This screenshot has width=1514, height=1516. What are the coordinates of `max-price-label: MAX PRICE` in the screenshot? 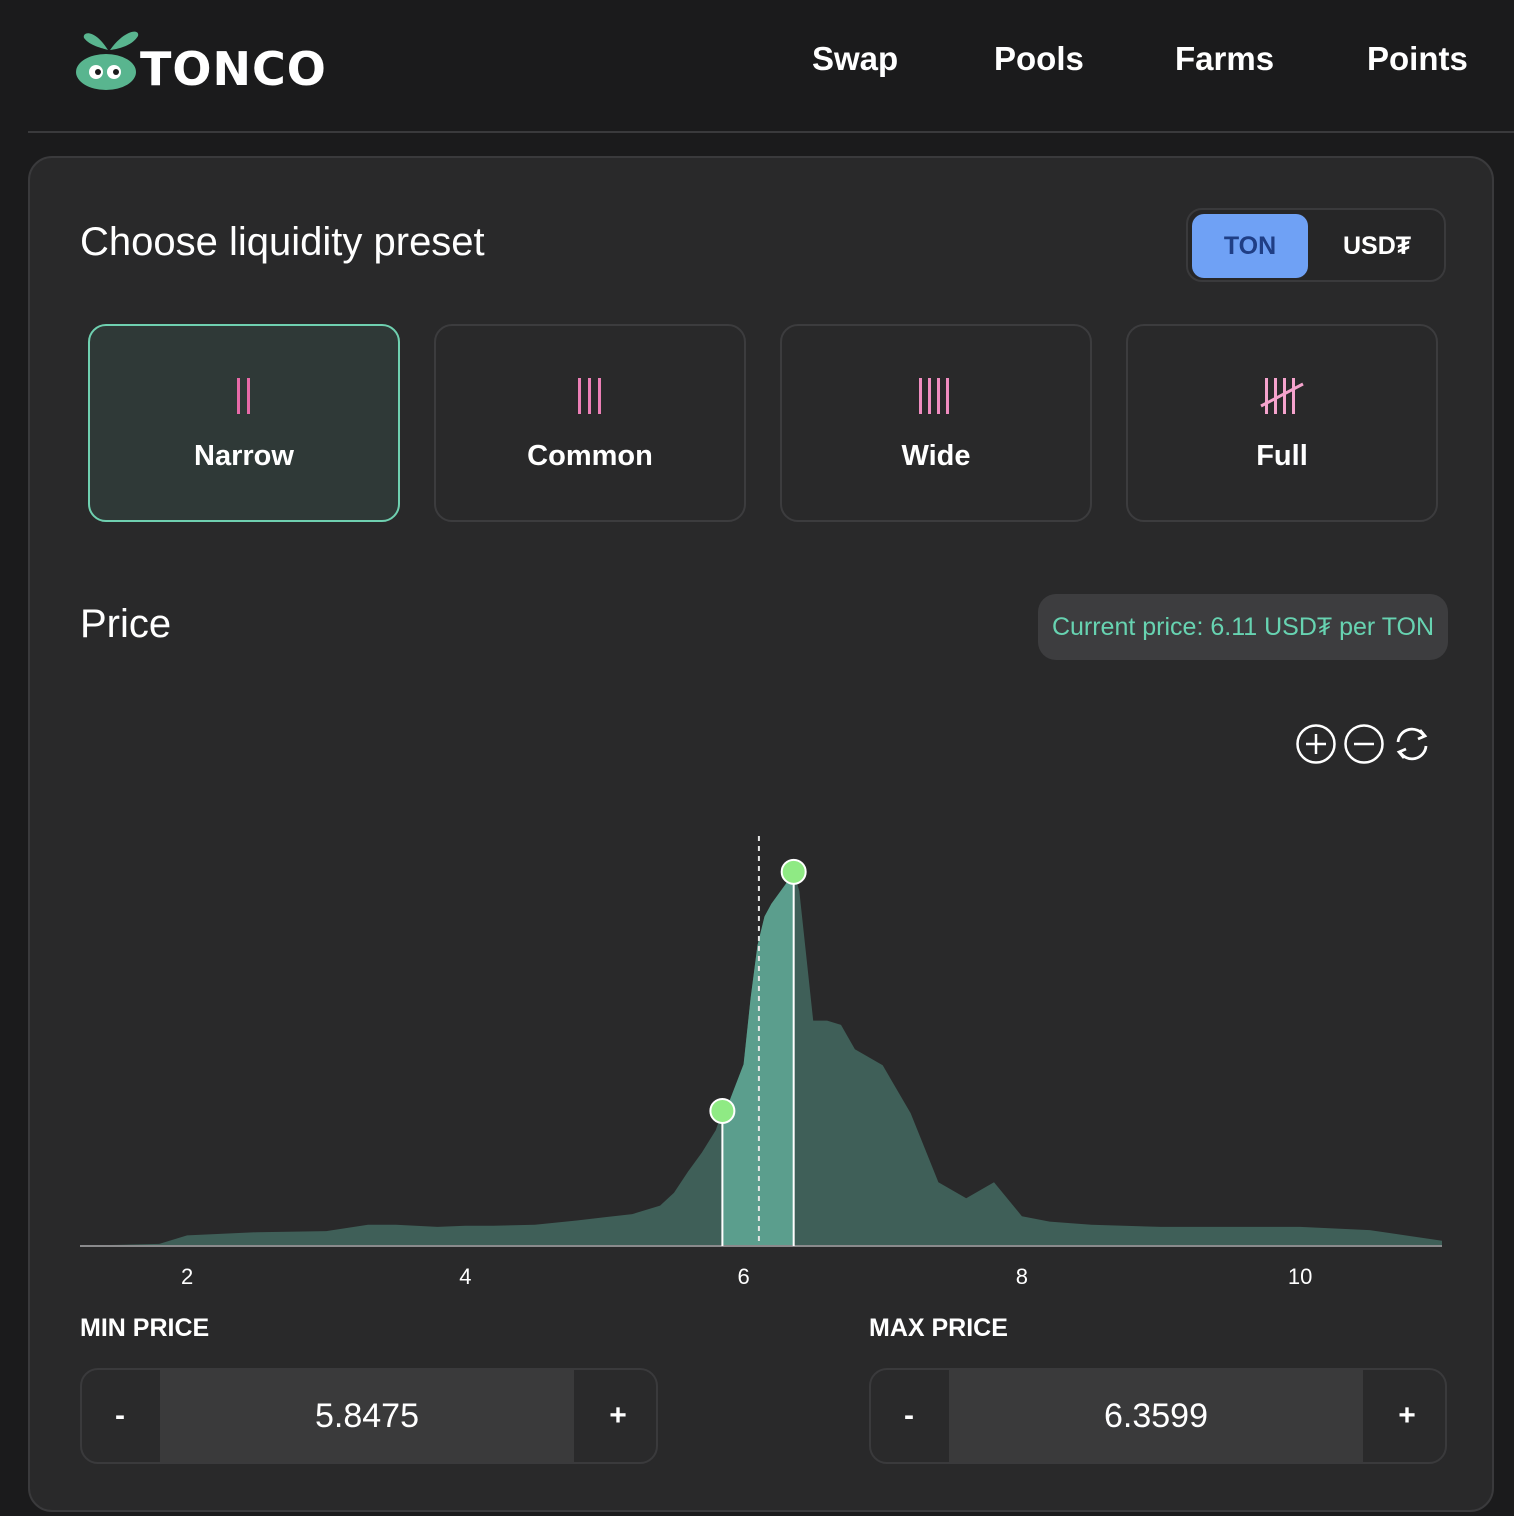 It's located at (938, 1328).